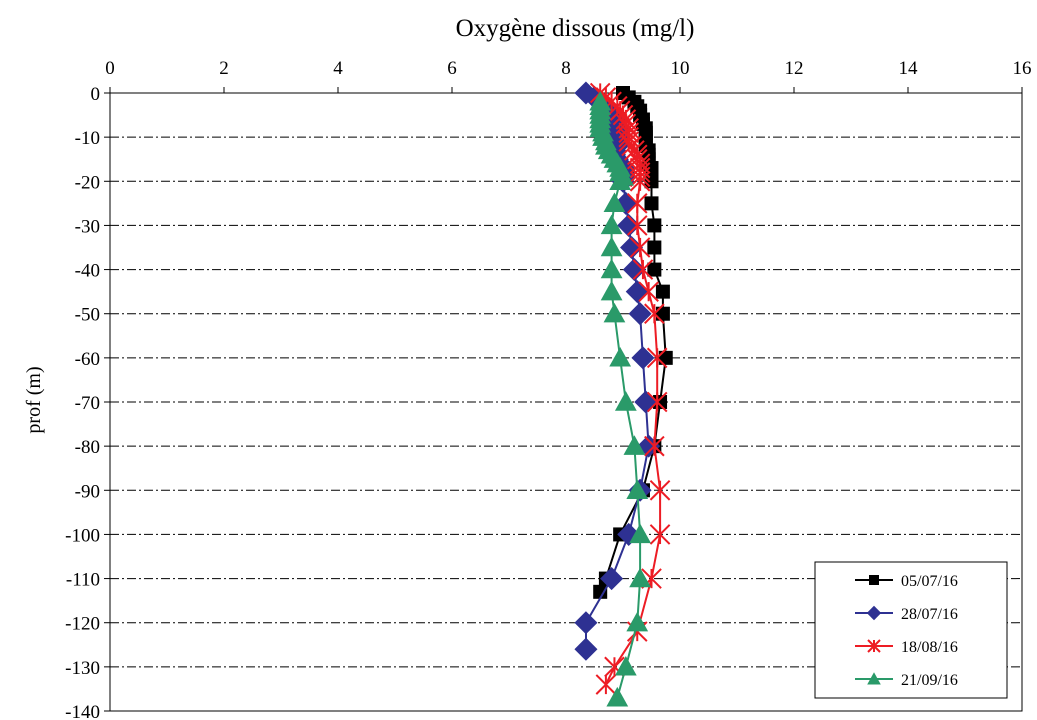 This screenshot has width=1037, height=720. I want to click on y-tick-label: -40, so click(87, 271).